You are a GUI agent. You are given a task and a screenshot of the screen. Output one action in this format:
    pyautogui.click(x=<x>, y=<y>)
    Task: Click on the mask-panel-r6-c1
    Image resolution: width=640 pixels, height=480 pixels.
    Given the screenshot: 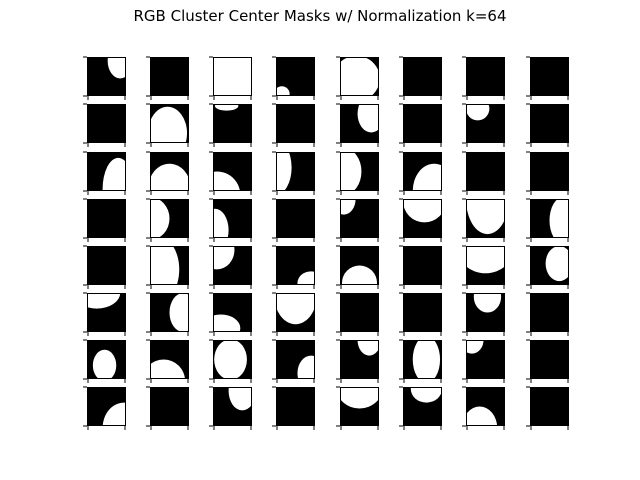 What is the action you would take?
    pyautogui.click(x=104, y=314)
    